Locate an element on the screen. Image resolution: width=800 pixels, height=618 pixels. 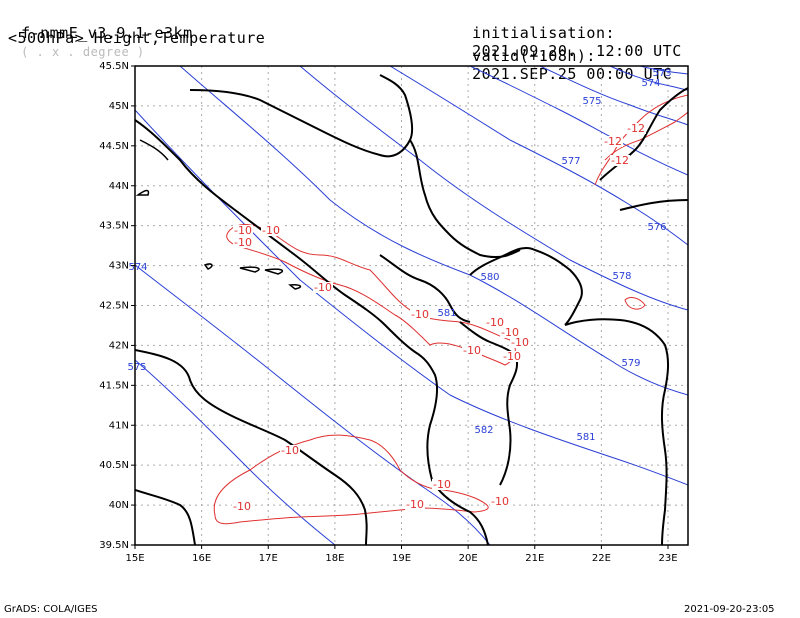
lat-tick-label: 40.5N is located at coordinates (114, 465).